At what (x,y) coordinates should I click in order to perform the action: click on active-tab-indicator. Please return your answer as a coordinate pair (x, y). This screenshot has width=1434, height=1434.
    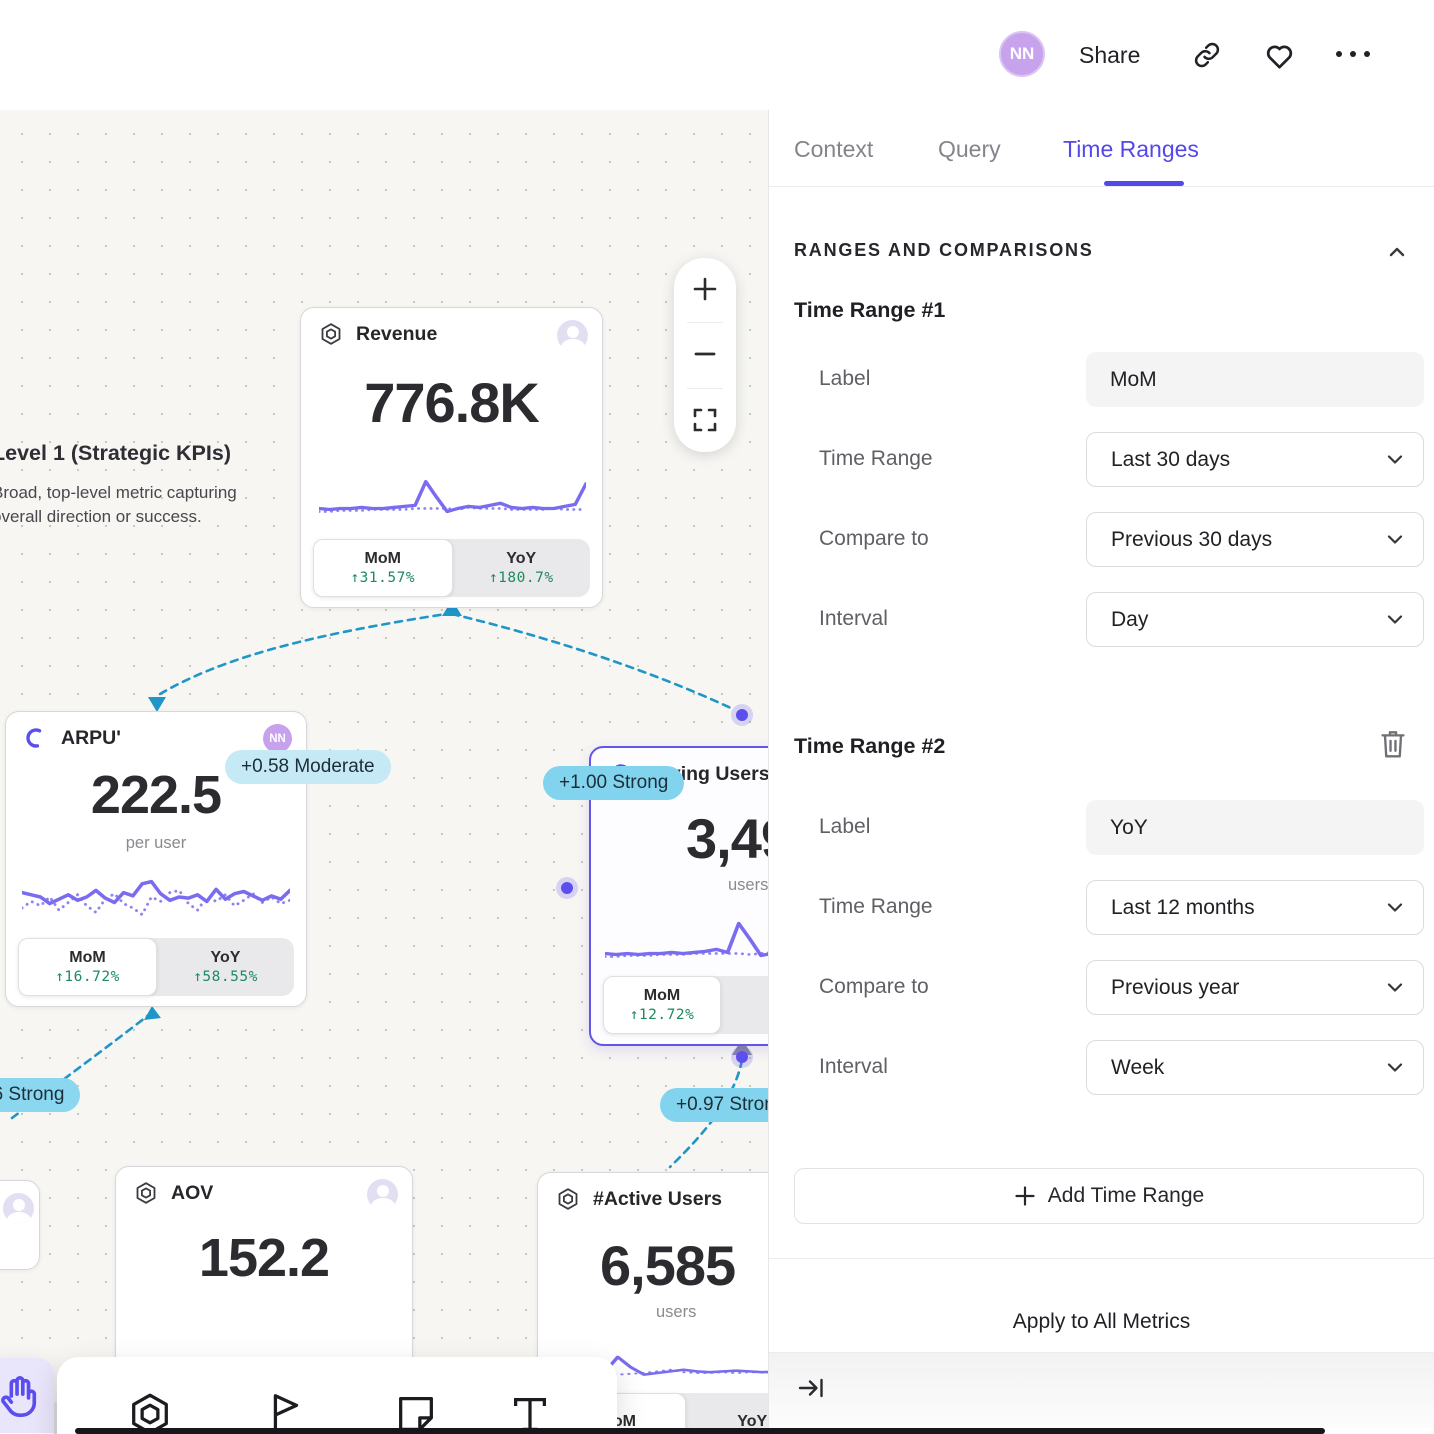
    Looking at the image, I should click on (1144, 183).